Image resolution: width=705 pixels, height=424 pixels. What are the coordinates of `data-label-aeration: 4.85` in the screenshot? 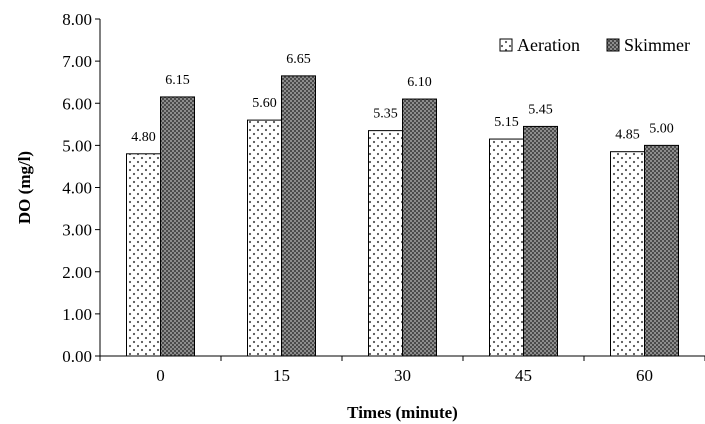 It's located at (627, 135).